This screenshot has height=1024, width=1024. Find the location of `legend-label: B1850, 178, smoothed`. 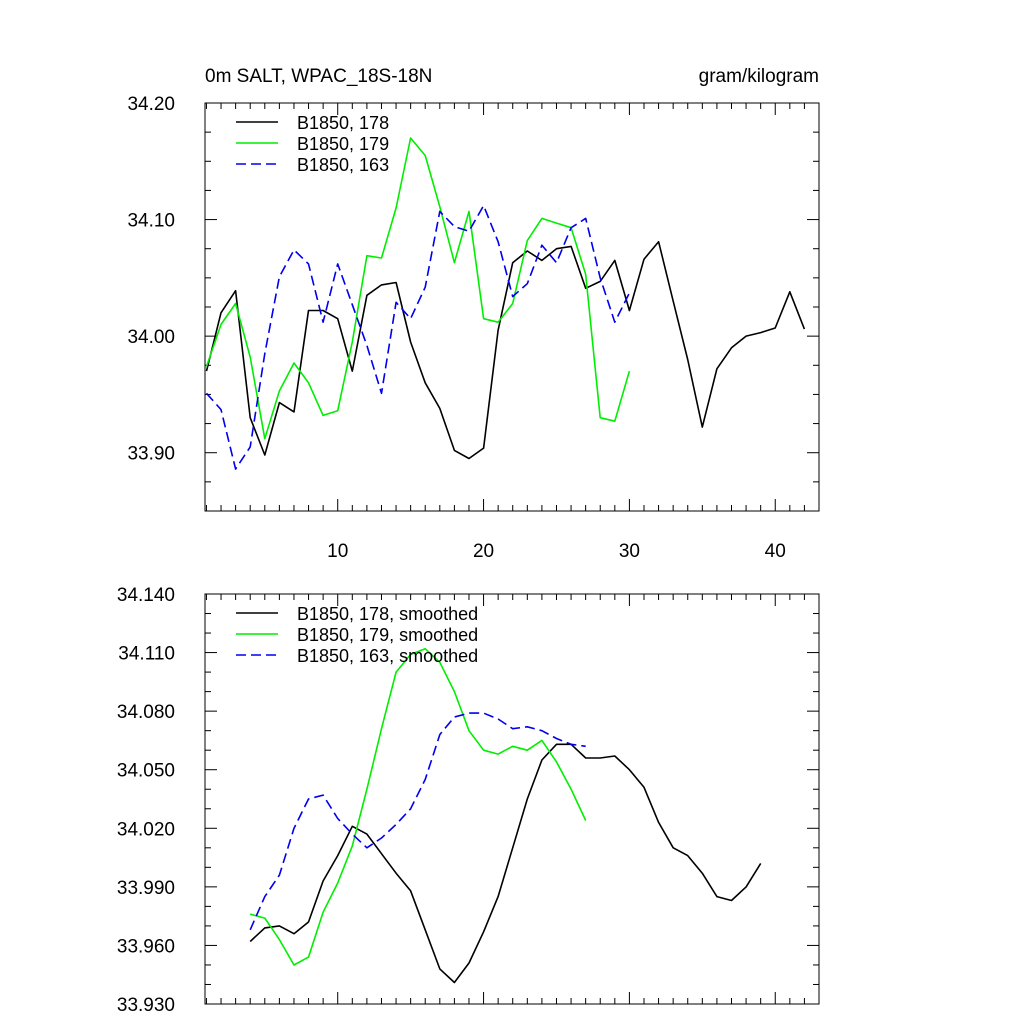

legend-label: B1850, 178, smoothed is located at coordinates (387, 614).